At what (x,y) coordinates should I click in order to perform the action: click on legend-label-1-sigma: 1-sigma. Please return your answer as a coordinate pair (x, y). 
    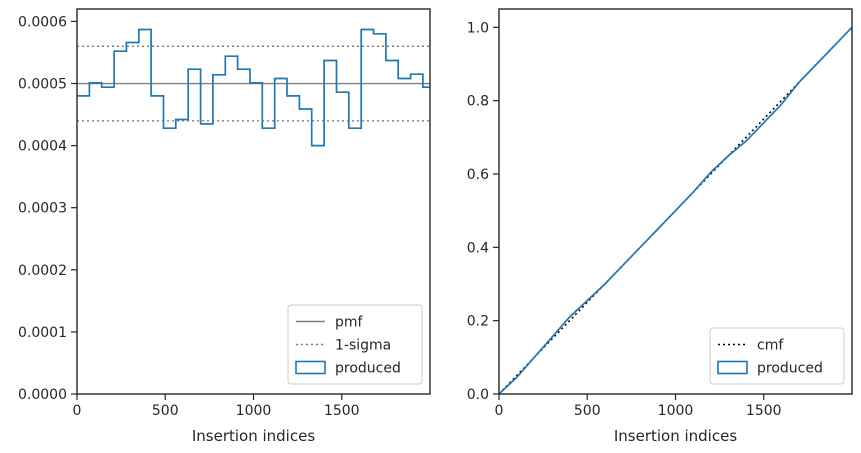
    Looking at the image, I should click on (363, 346).